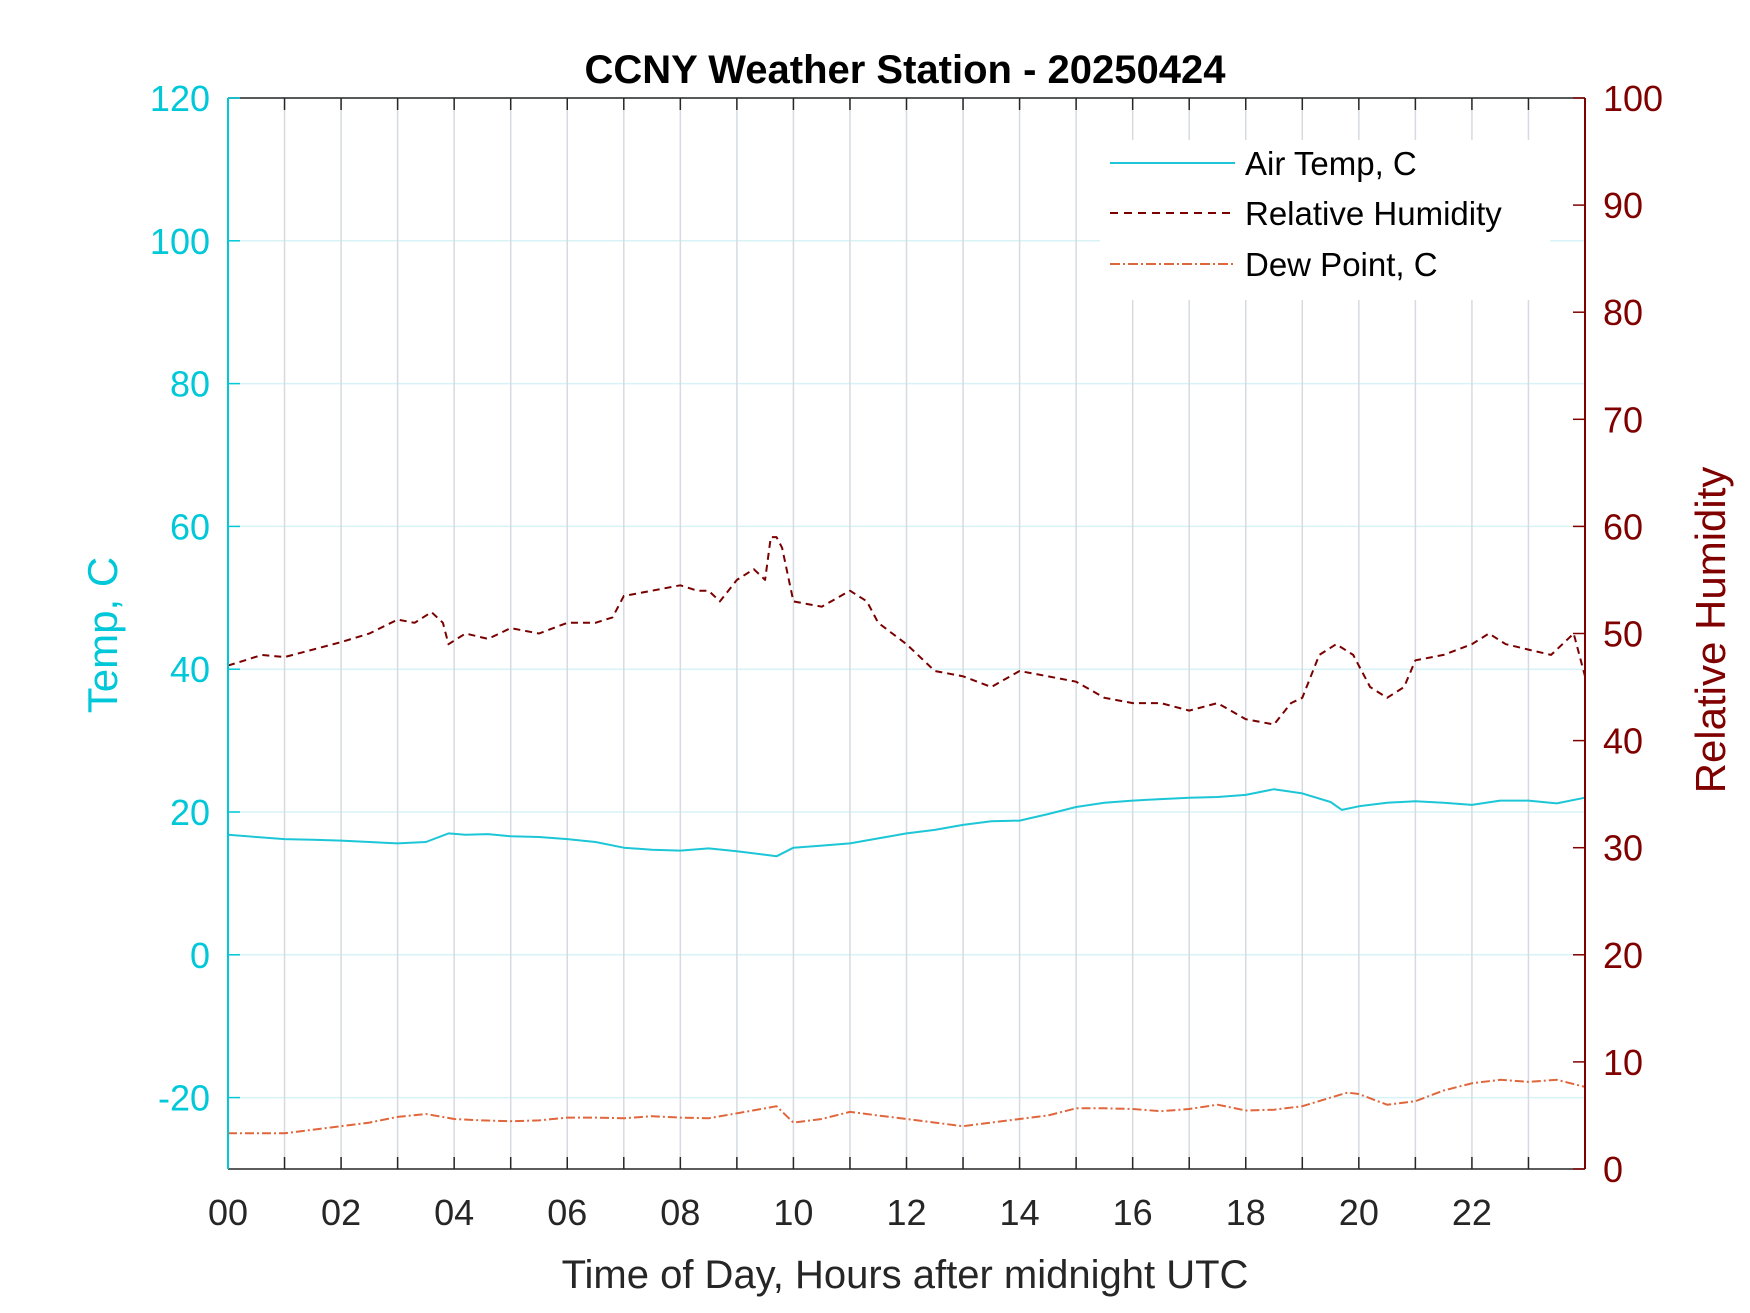  What do you see at coordinates (906, 70) in the screenshot?
I see `chart-title: CCNY Weather Station - 20250424` at bounding box center [906, 70].